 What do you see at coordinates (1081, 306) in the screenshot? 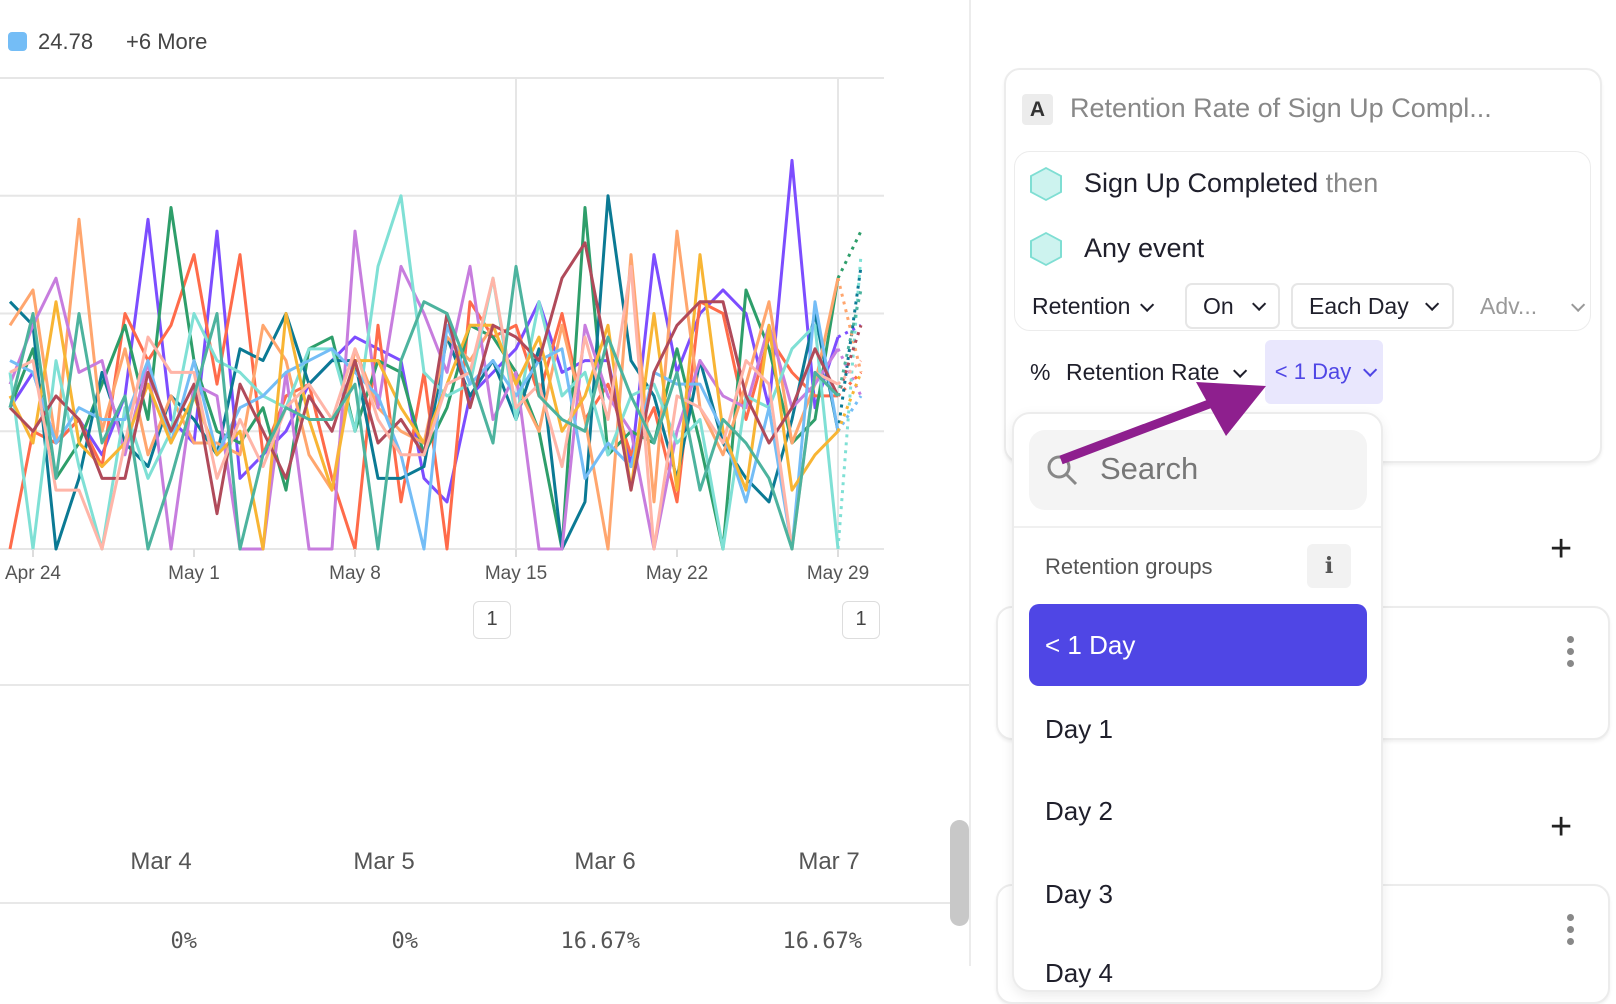
I see `retention-label: Retention` at bounding box center [1081, 306].